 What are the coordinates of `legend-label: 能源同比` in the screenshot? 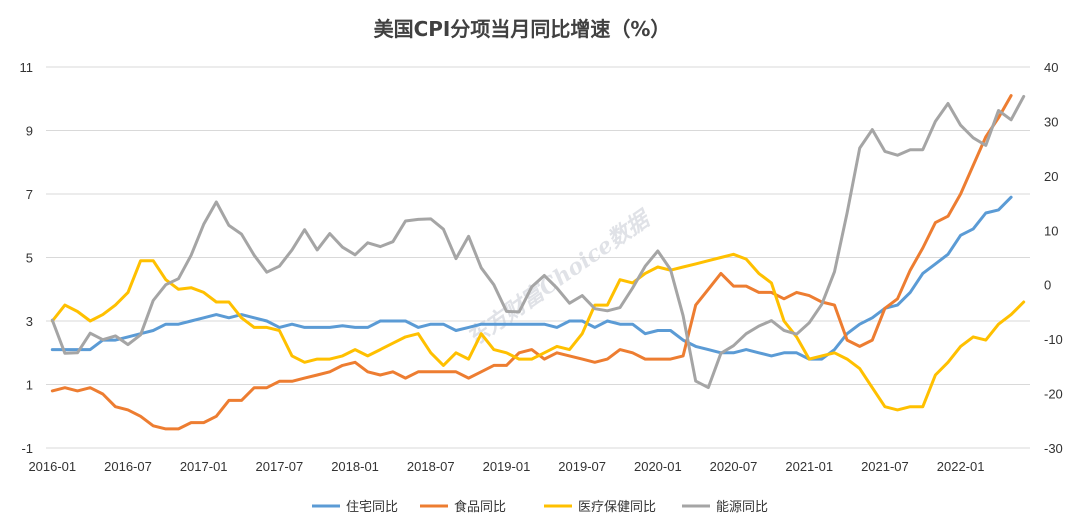 It's located at (742, 507).